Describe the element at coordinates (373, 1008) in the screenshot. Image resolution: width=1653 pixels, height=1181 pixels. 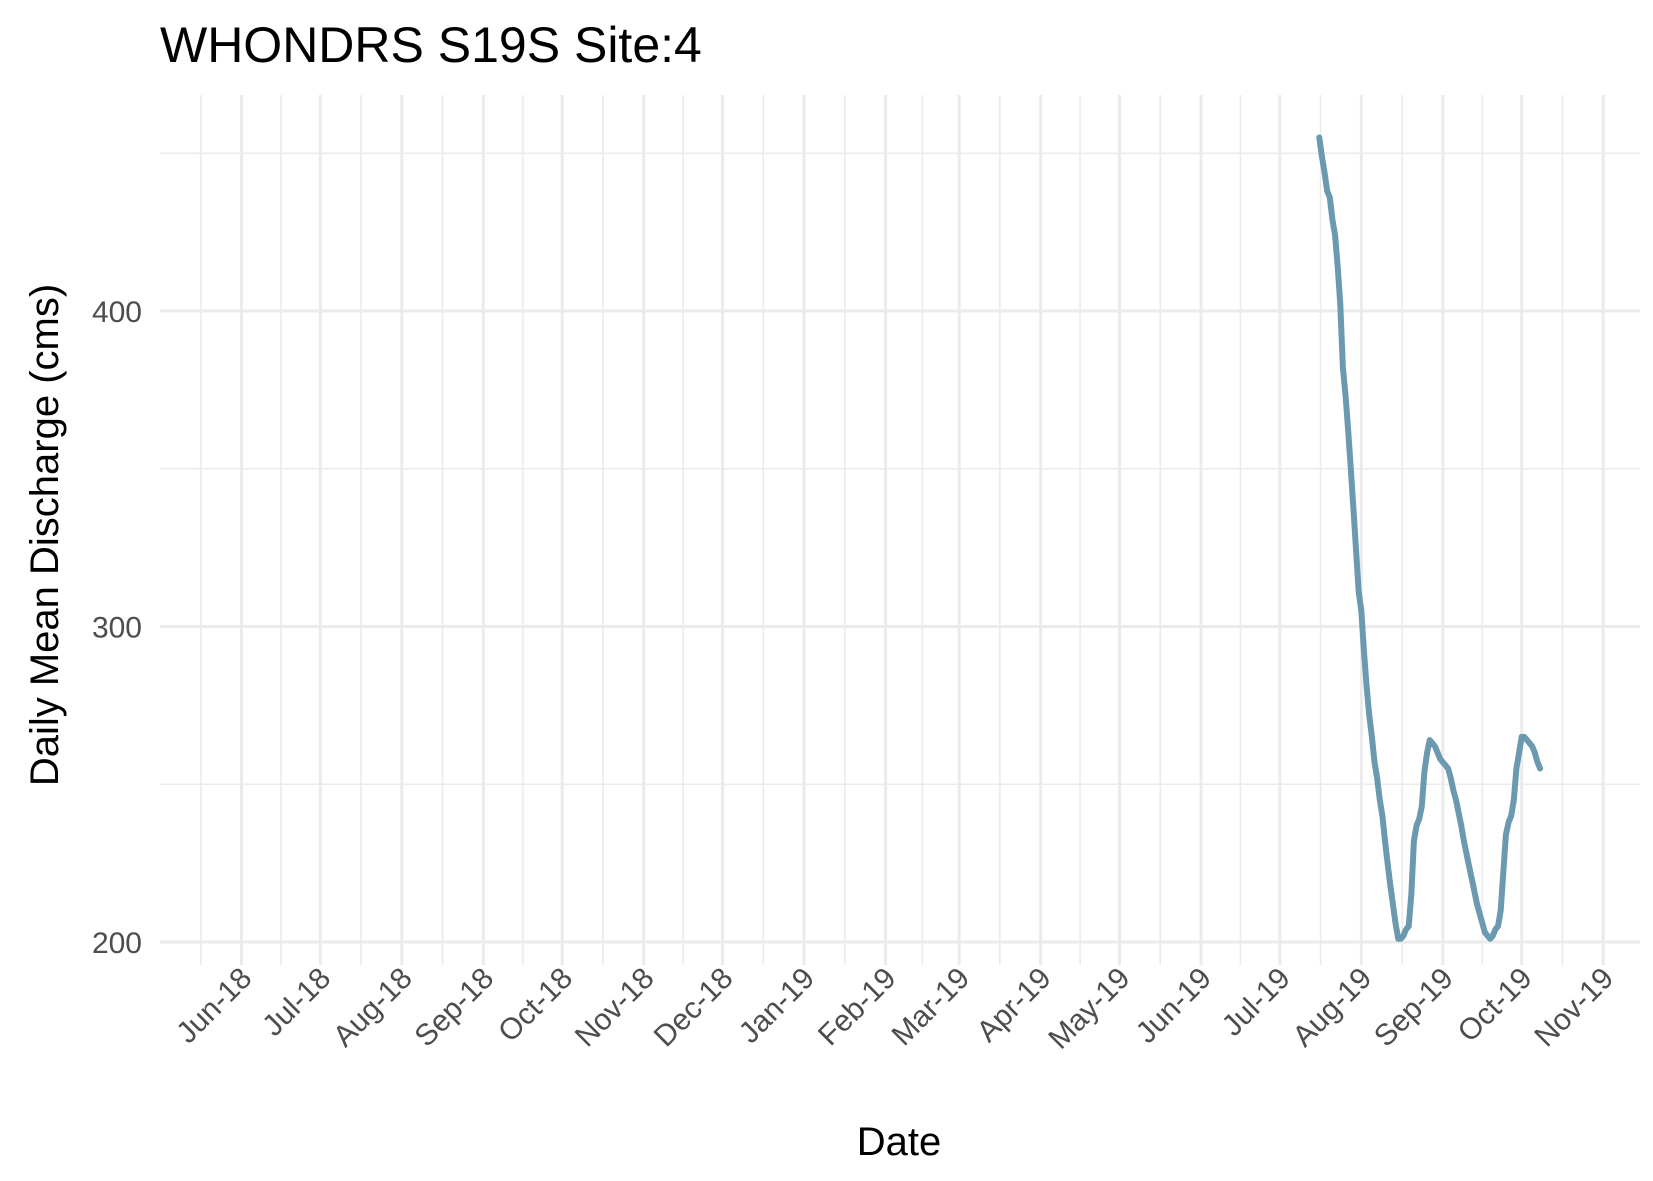
I see `x-tick-label: Aug-18` at that location.